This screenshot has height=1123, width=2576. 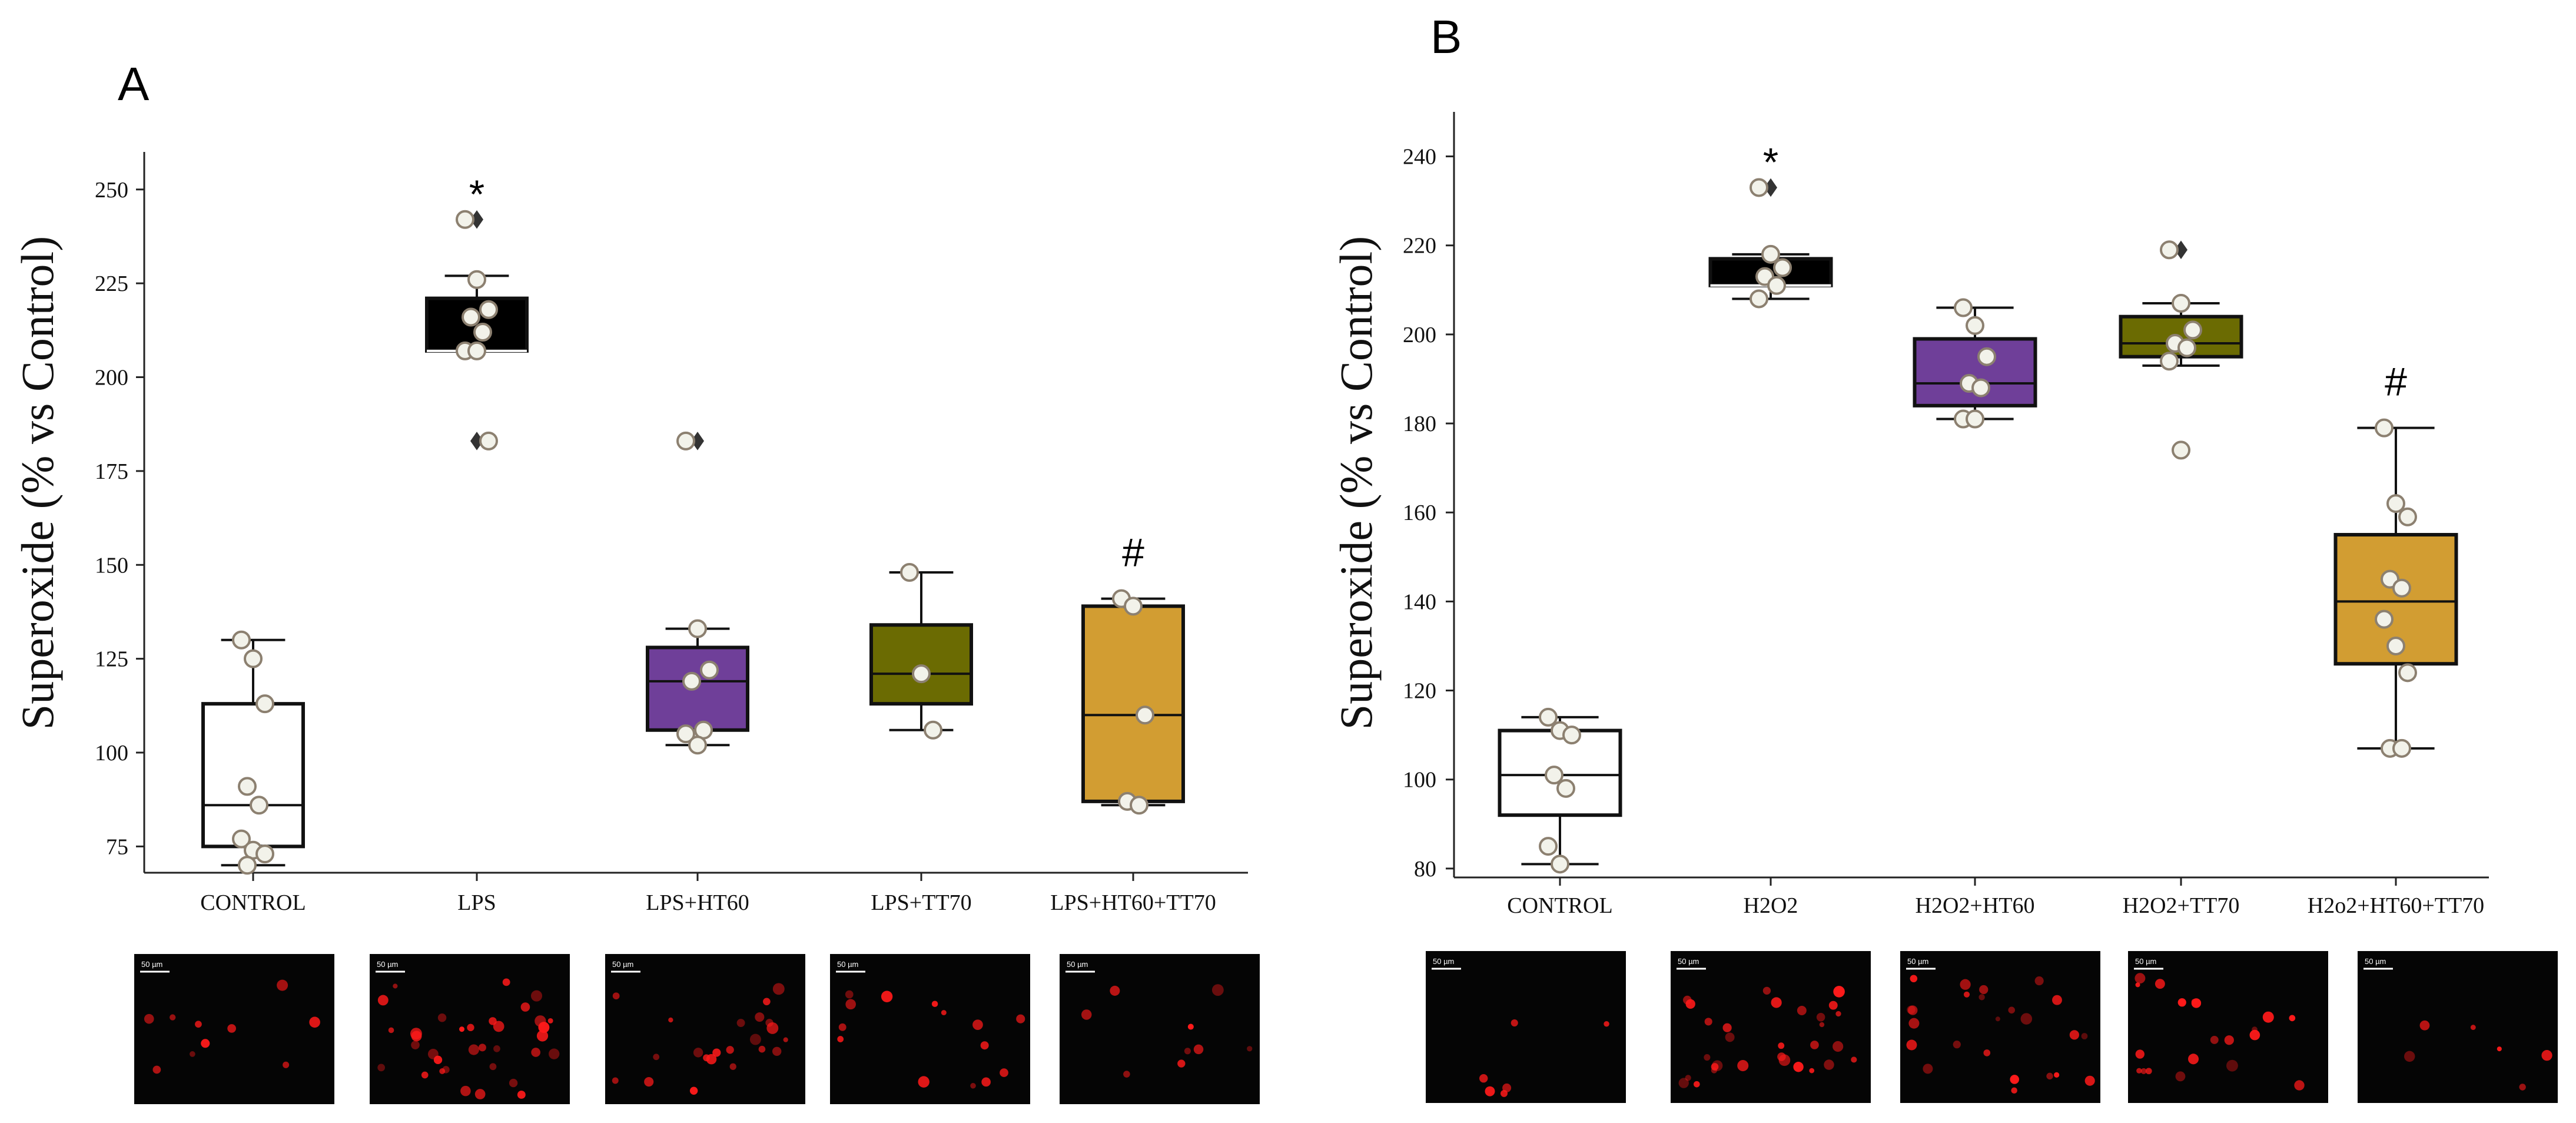 I want to click on pb-category-label-h2o2: H2O2, so click(x=1771, y=905).